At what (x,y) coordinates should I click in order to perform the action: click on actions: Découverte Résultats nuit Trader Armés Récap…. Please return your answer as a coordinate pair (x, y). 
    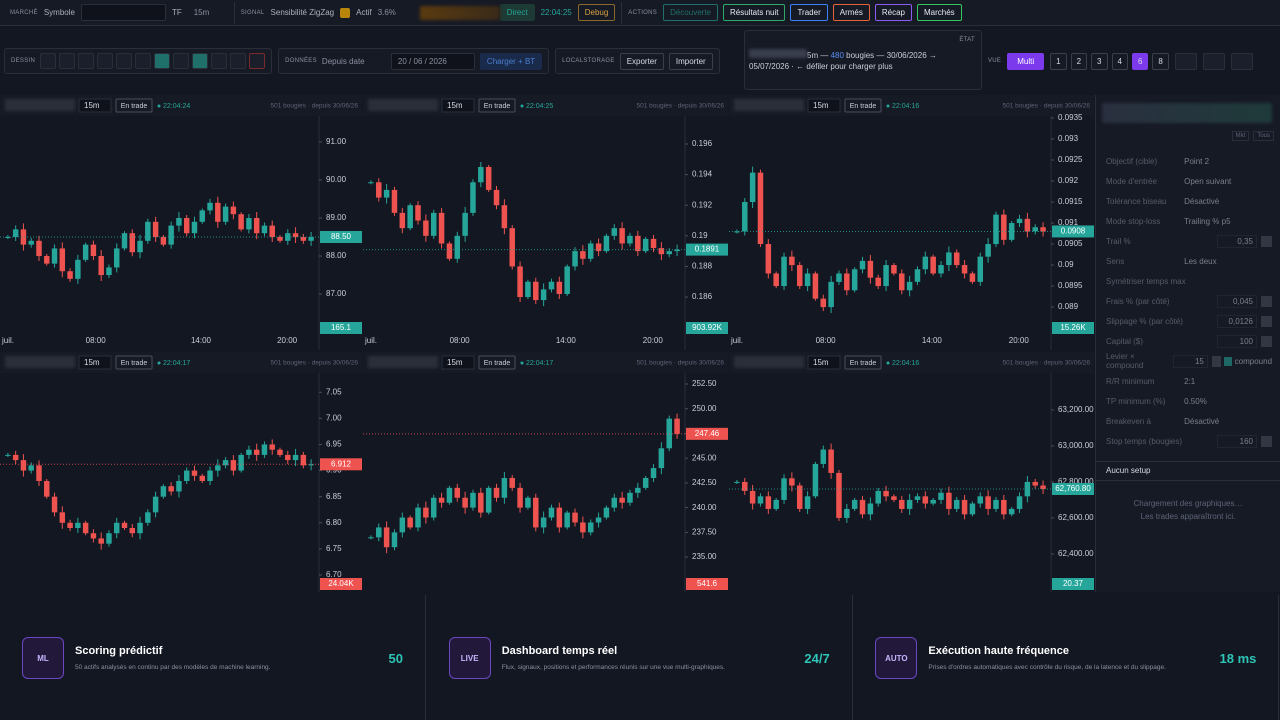
    Looking at the image, I should click on (812, 12).